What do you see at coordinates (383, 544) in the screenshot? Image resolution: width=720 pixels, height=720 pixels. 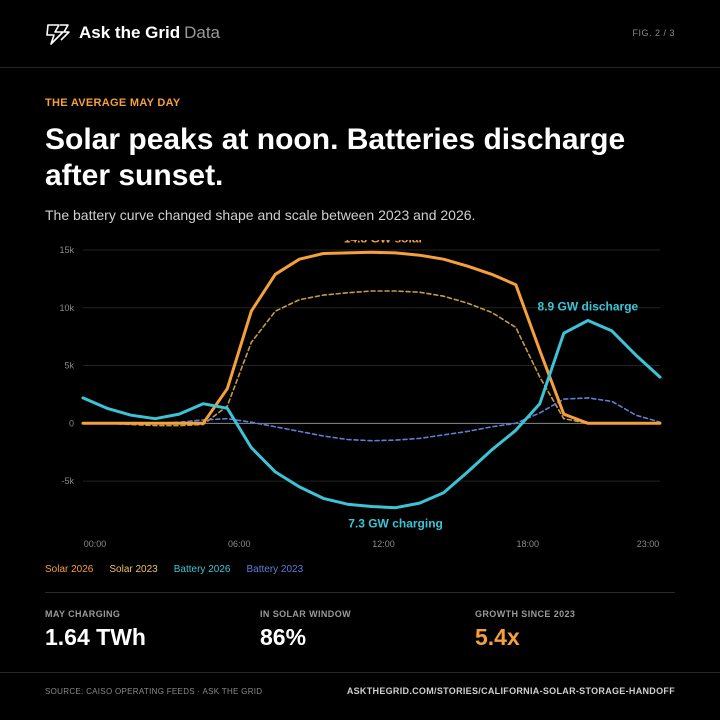 I see `x-tick-label: 12:00` at bounding box center [383, 544].